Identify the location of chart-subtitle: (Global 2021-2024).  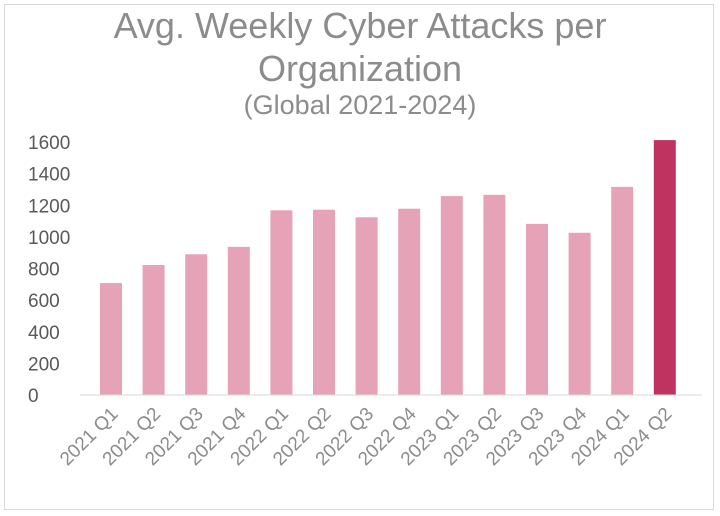
(360, 105).